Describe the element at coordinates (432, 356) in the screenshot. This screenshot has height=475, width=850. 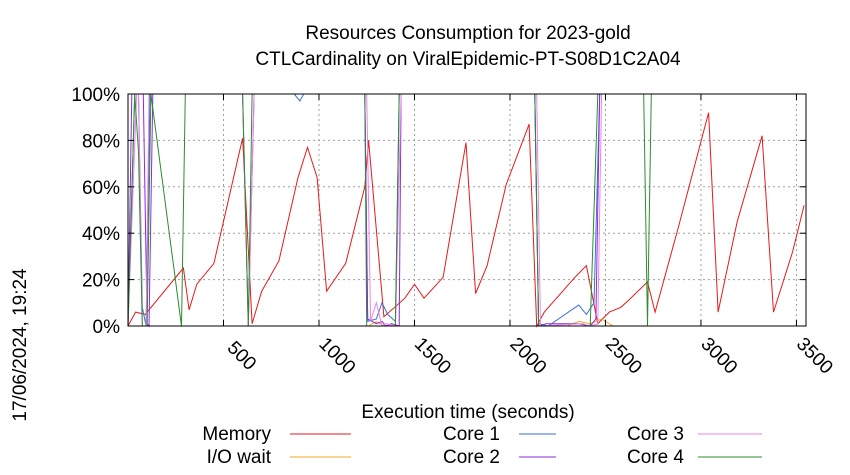
I see `x-tick-label: 1500` at that location.